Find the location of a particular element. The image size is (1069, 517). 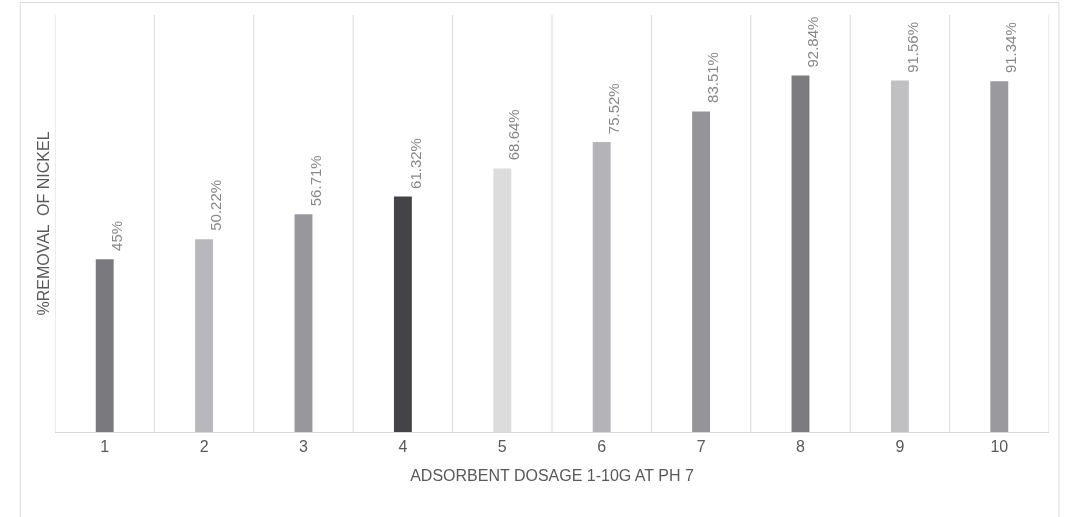

data-label: 75.52% is located at coordinates (614, 109).